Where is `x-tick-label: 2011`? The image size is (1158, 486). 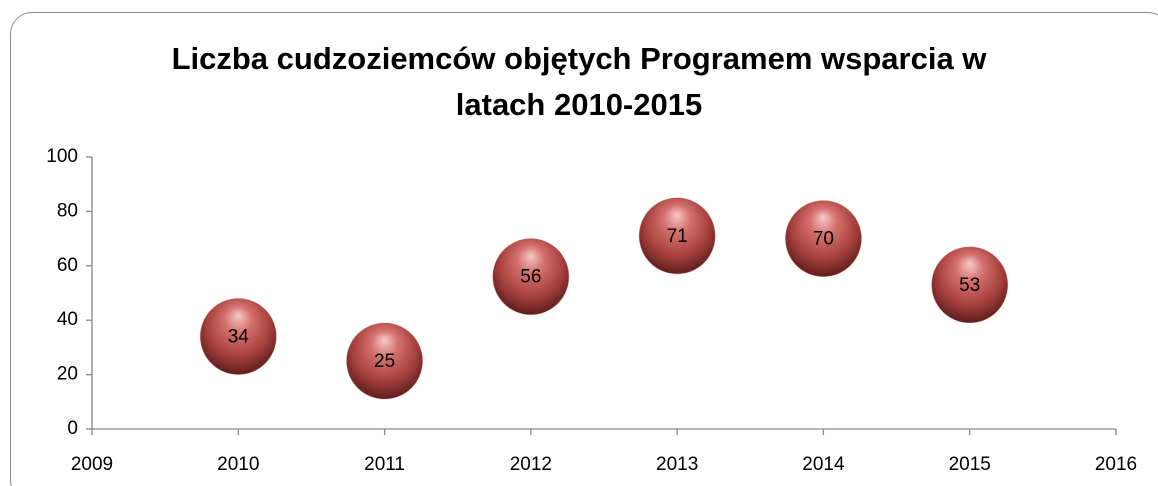
x-tick-label: 2011 is located at coordinates (384, 464).